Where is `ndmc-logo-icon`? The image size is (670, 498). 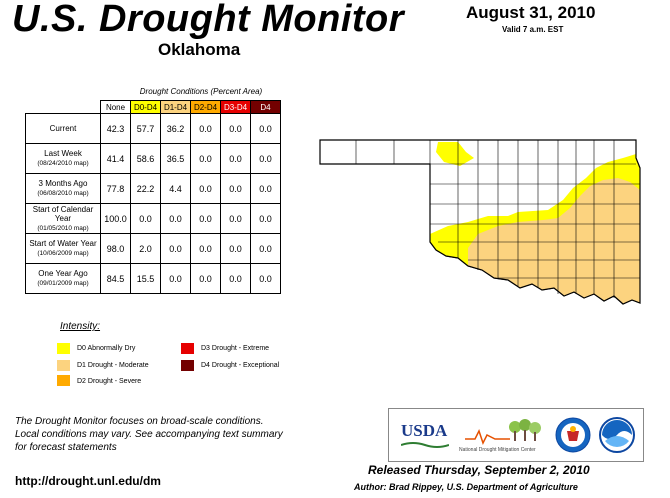 ndmc-logo-icon is located at coordinates (503, 432).